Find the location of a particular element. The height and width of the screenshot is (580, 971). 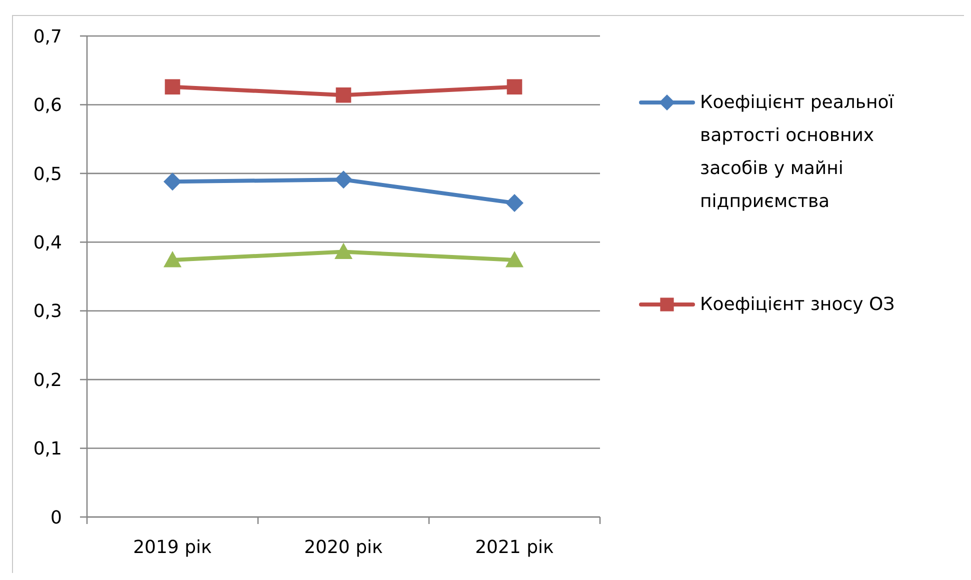

y-tick-label: 0 is located at coordinates (56, 517).